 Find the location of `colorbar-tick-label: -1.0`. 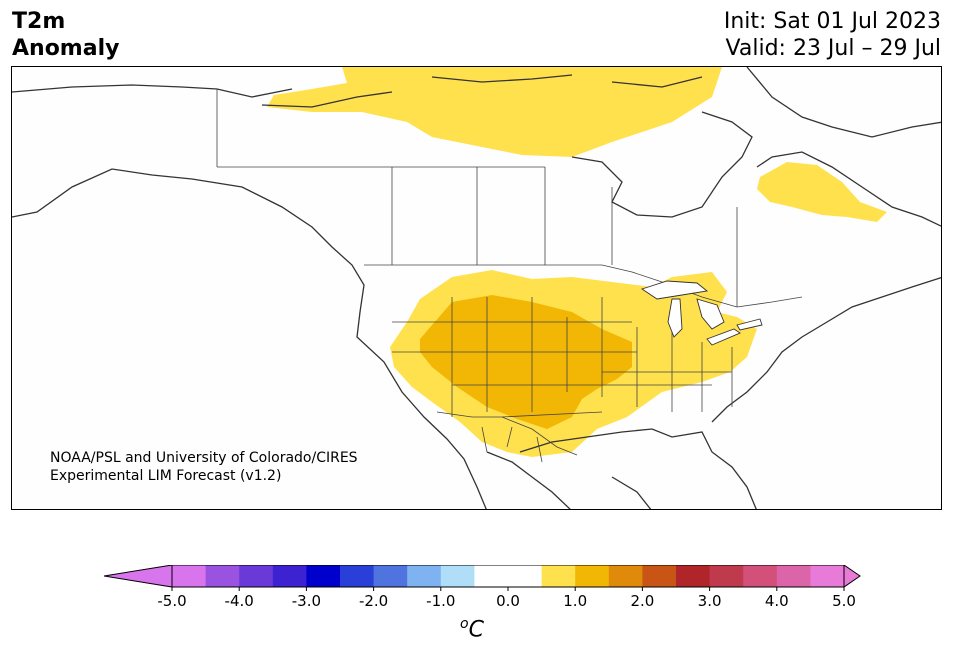

colorbar-tick-label: -1.0 is located at coordinates (440, 601).